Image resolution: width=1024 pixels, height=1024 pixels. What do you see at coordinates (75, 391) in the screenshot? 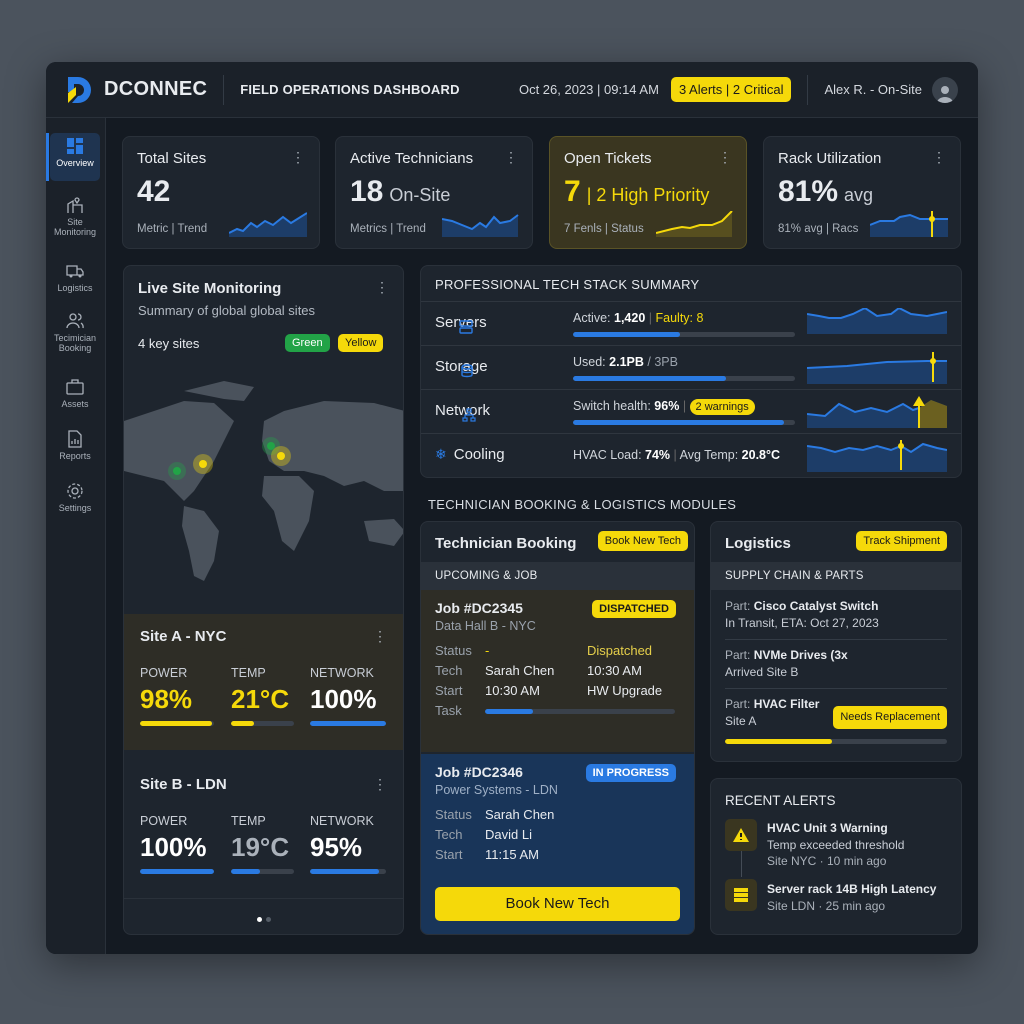
I see `sidebar-item-assets: Assets` at bounding box center [75, 391].